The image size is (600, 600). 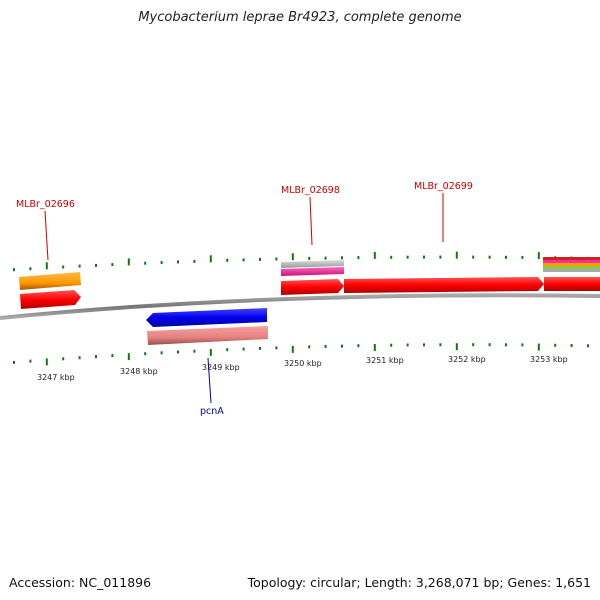 What do you see at coordinates (301, 354) in the screenshot?
I see `inner-tick-row` at bounding box center [301, 354].